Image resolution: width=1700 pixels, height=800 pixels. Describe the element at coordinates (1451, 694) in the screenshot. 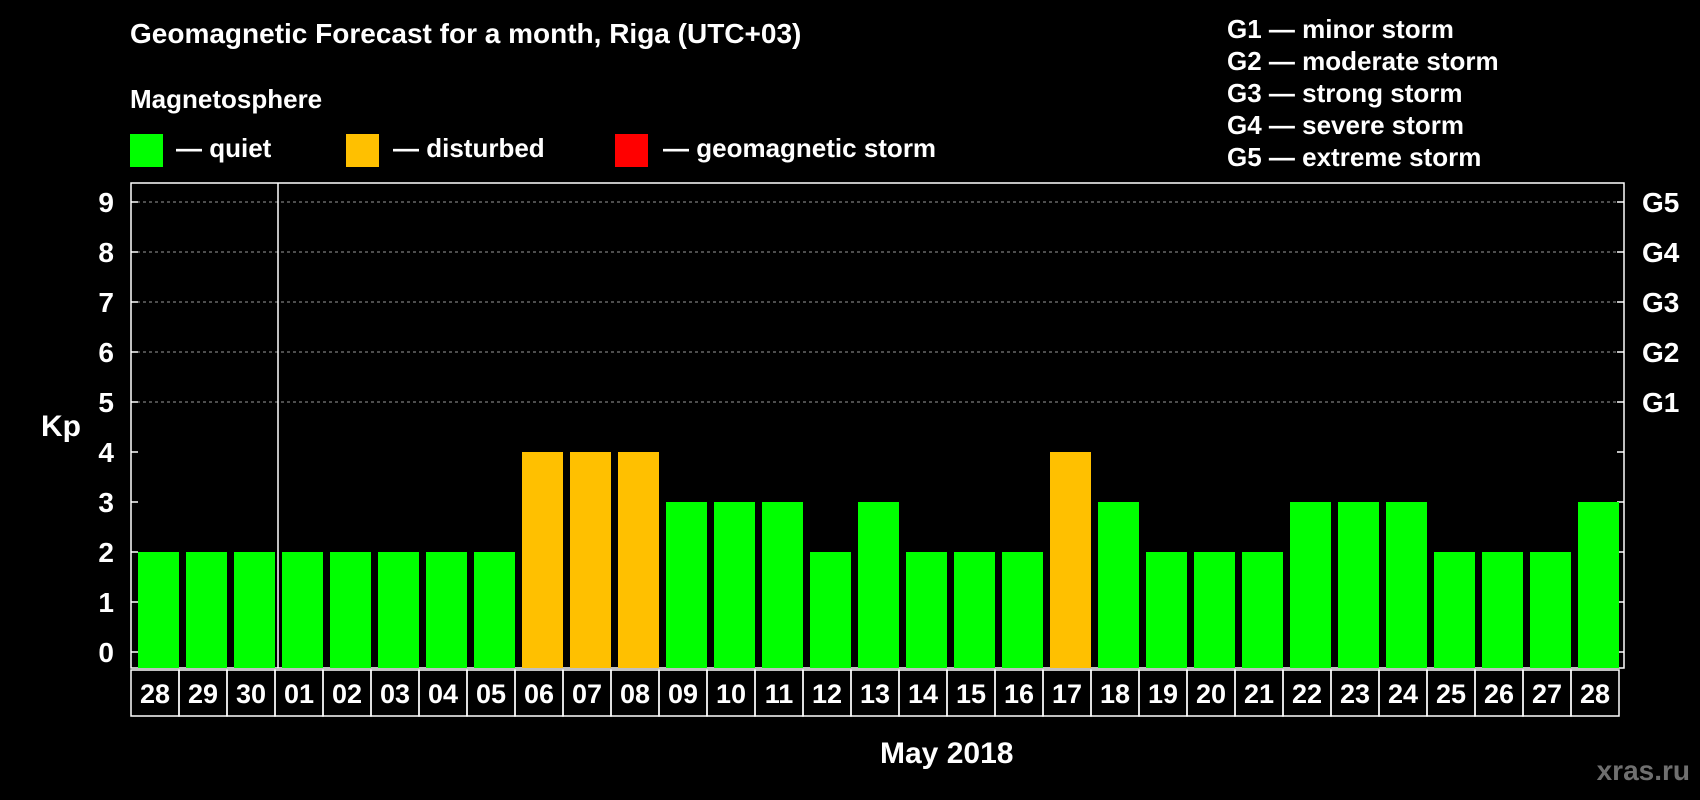

I see `x-tick-label: 25` at that location.